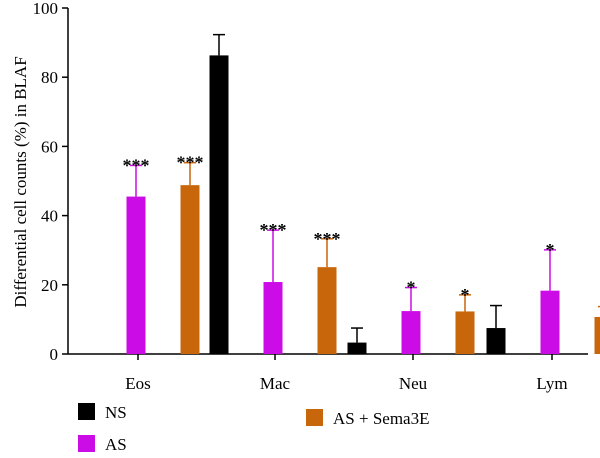 The width and height of the screenshot is (600, 458). Describe the element at coordinates (46, 9) in the screenshot. I see `y-tick-label: 100` at that location.